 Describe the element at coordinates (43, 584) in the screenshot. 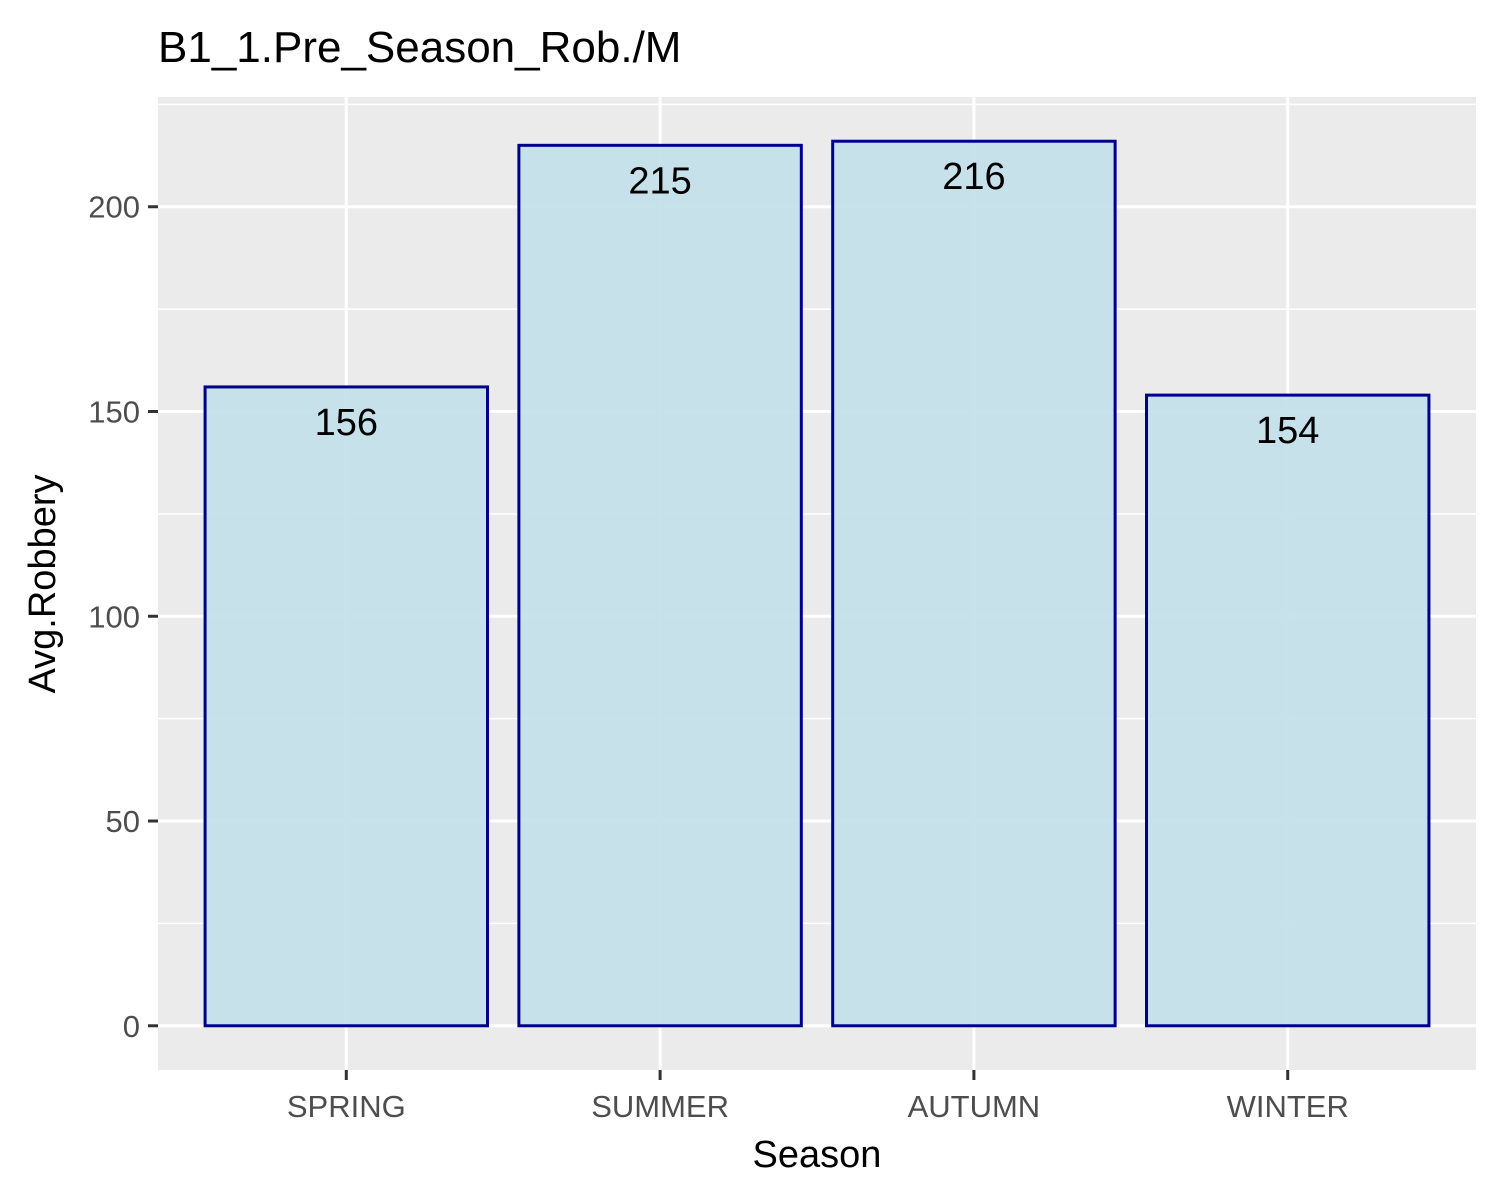

I see `y-axis-title: Avg.Robbery` at that location.